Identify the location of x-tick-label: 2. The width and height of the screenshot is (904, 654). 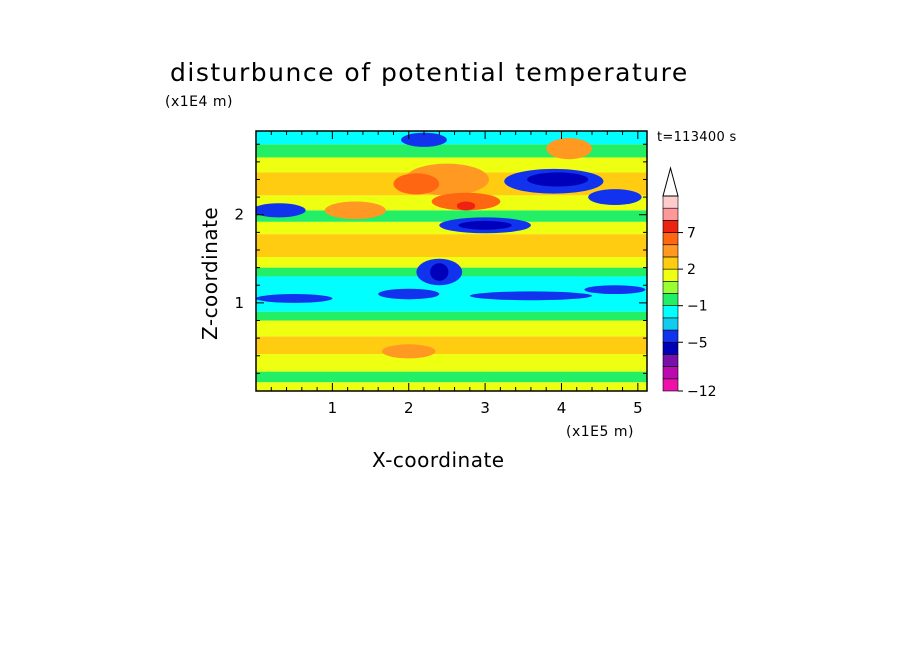
(409, 408).